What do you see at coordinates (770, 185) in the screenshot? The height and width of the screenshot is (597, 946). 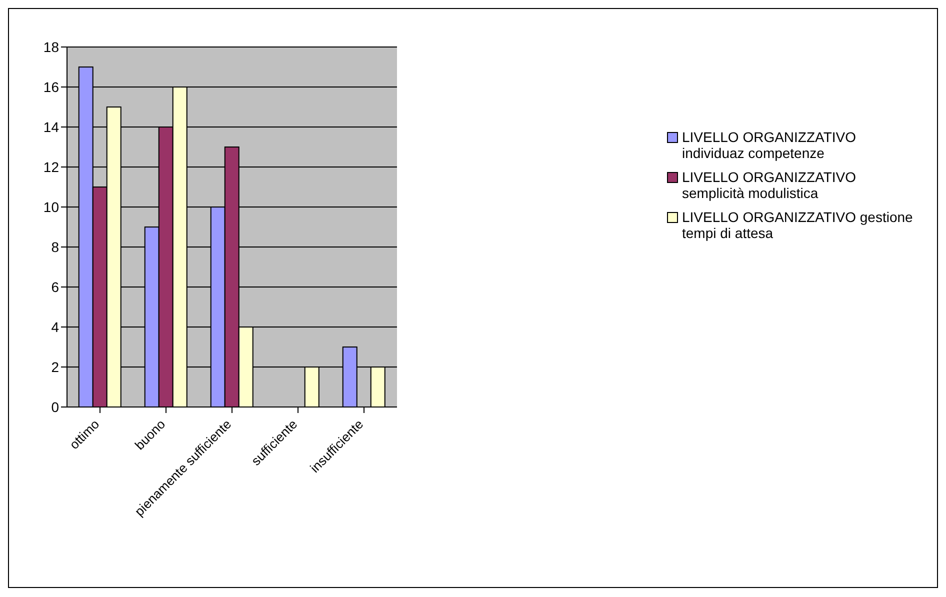 I see `legend-label: LIVELLO ORGANIZZATIVO semplicità modulistica` at bounding box center [770, 185].